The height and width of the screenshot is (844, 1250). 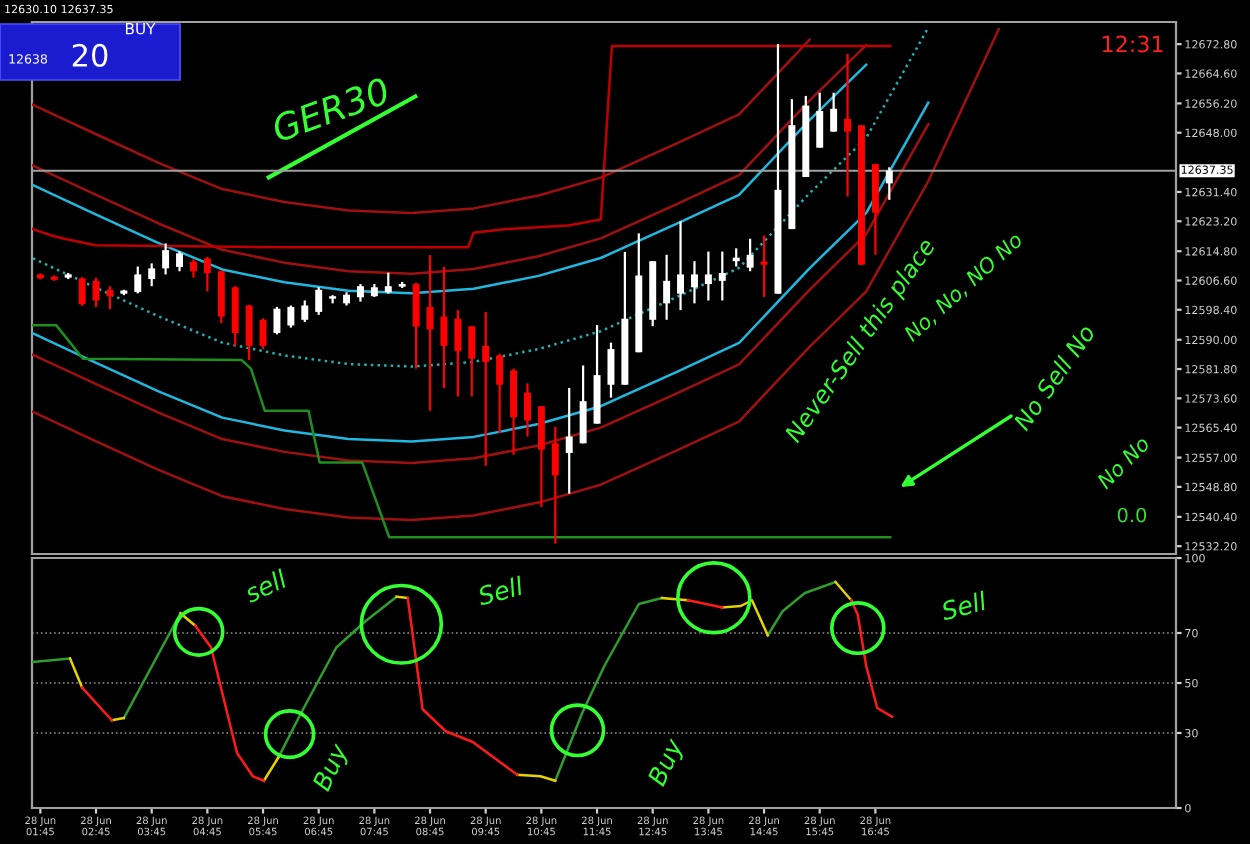 What do you see at coordinates (90, 55) in the screenshot?
I see `annotation: 20` at bounding box center [90, 55].